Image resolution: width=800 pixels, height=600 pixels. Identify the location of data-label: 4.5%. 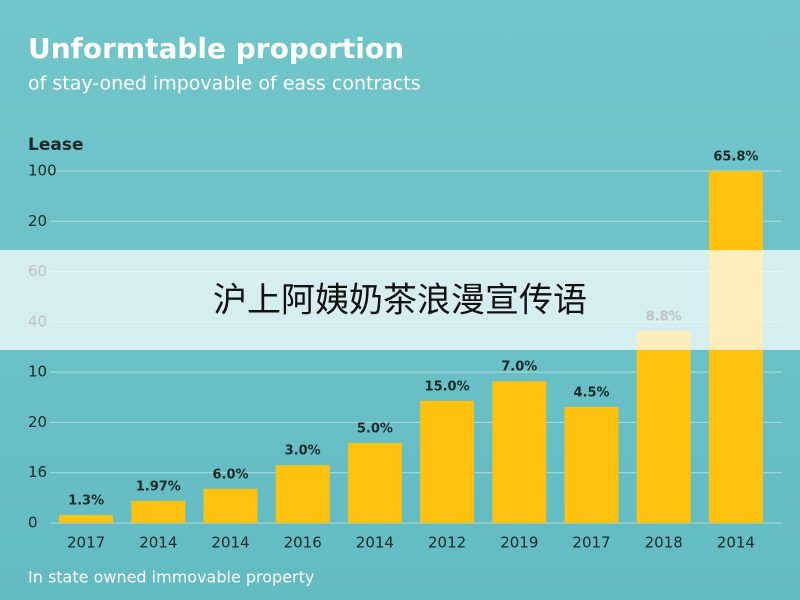
(591, 392).